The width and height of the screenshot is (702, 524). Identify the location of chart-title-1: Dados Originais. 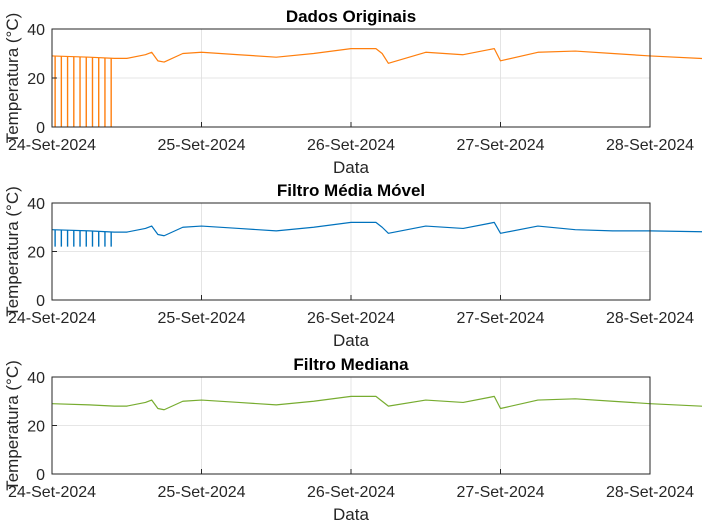
(351, 16).